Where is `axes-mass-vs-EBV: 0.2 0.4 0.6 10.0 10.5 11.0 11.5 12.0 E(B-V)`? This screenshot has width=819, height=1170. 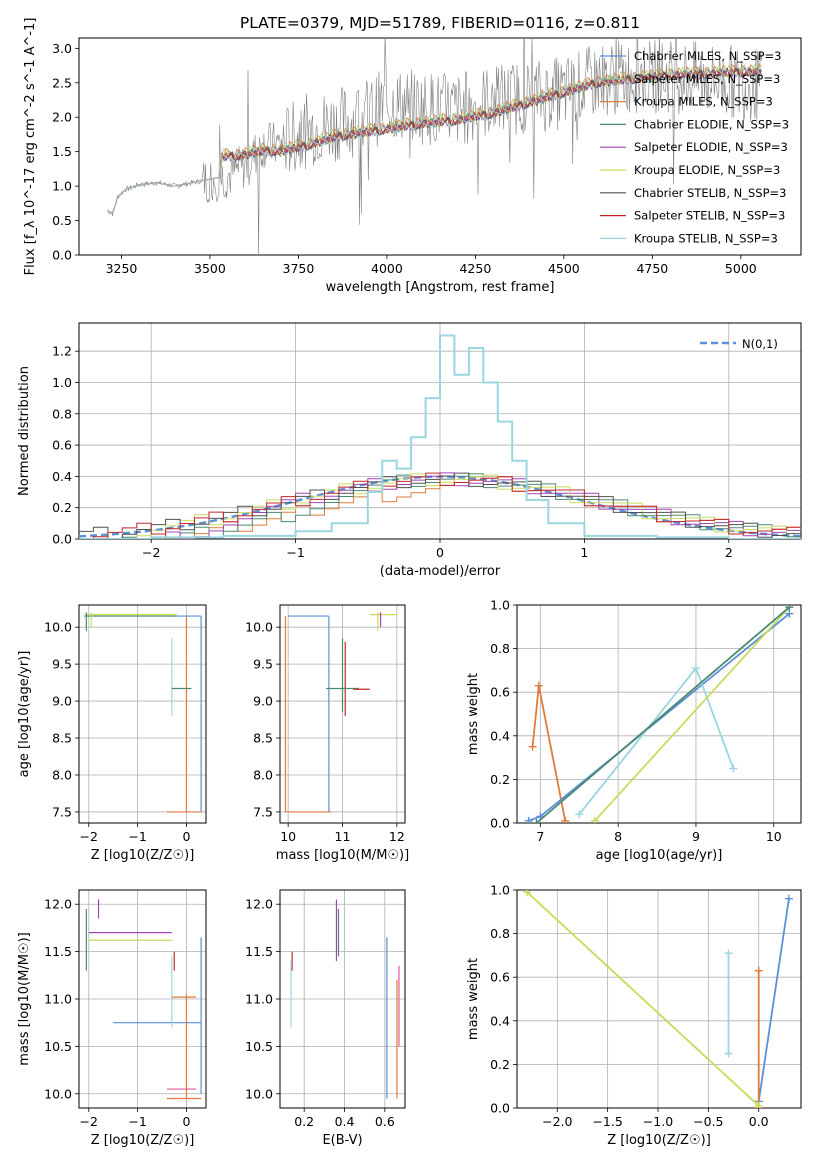
axes-mass-vs-EBV: 0.2 0.4 0.6 10.0 10.5 11.0 11.5 12.0 E(B-V) is located at coordinates (325, 1018).